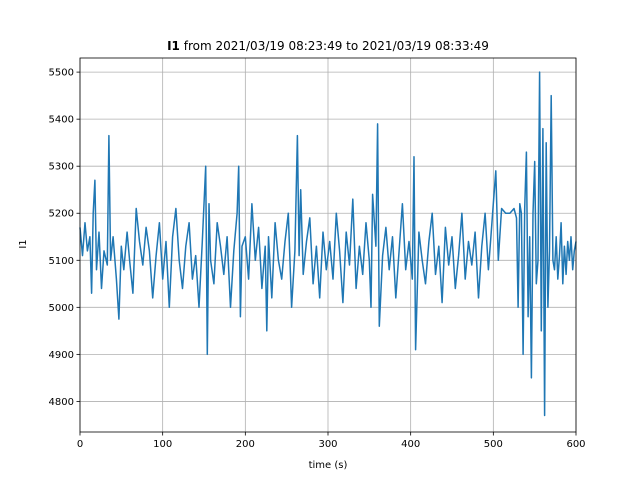  What do you see at coordinates (575, 444) in the screenshot?
I see `x-tick-label: 600` at bounding box center [575, 444].